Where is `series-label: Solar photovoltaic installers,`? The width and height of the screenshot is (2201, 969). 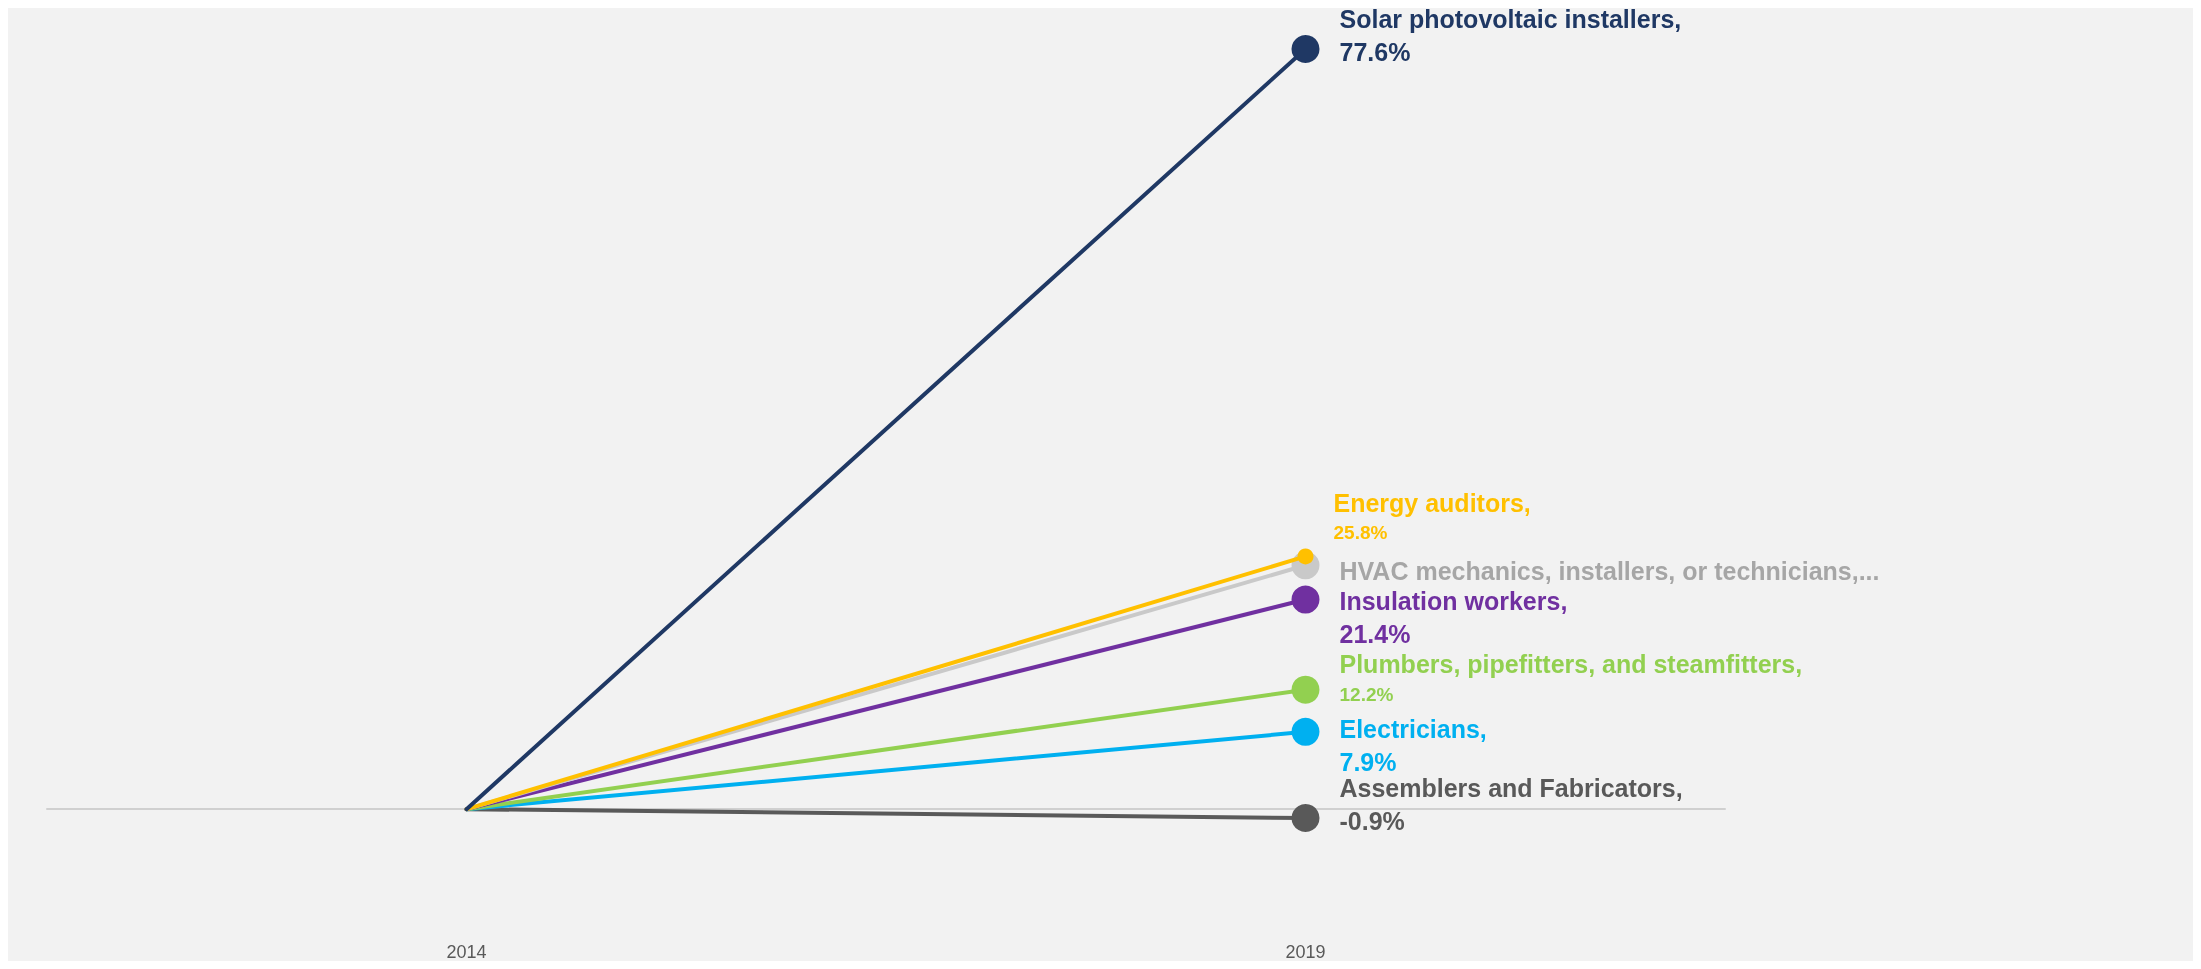 series-label: Solar photovoltaic installers, is located at coordinates (1510, 18).